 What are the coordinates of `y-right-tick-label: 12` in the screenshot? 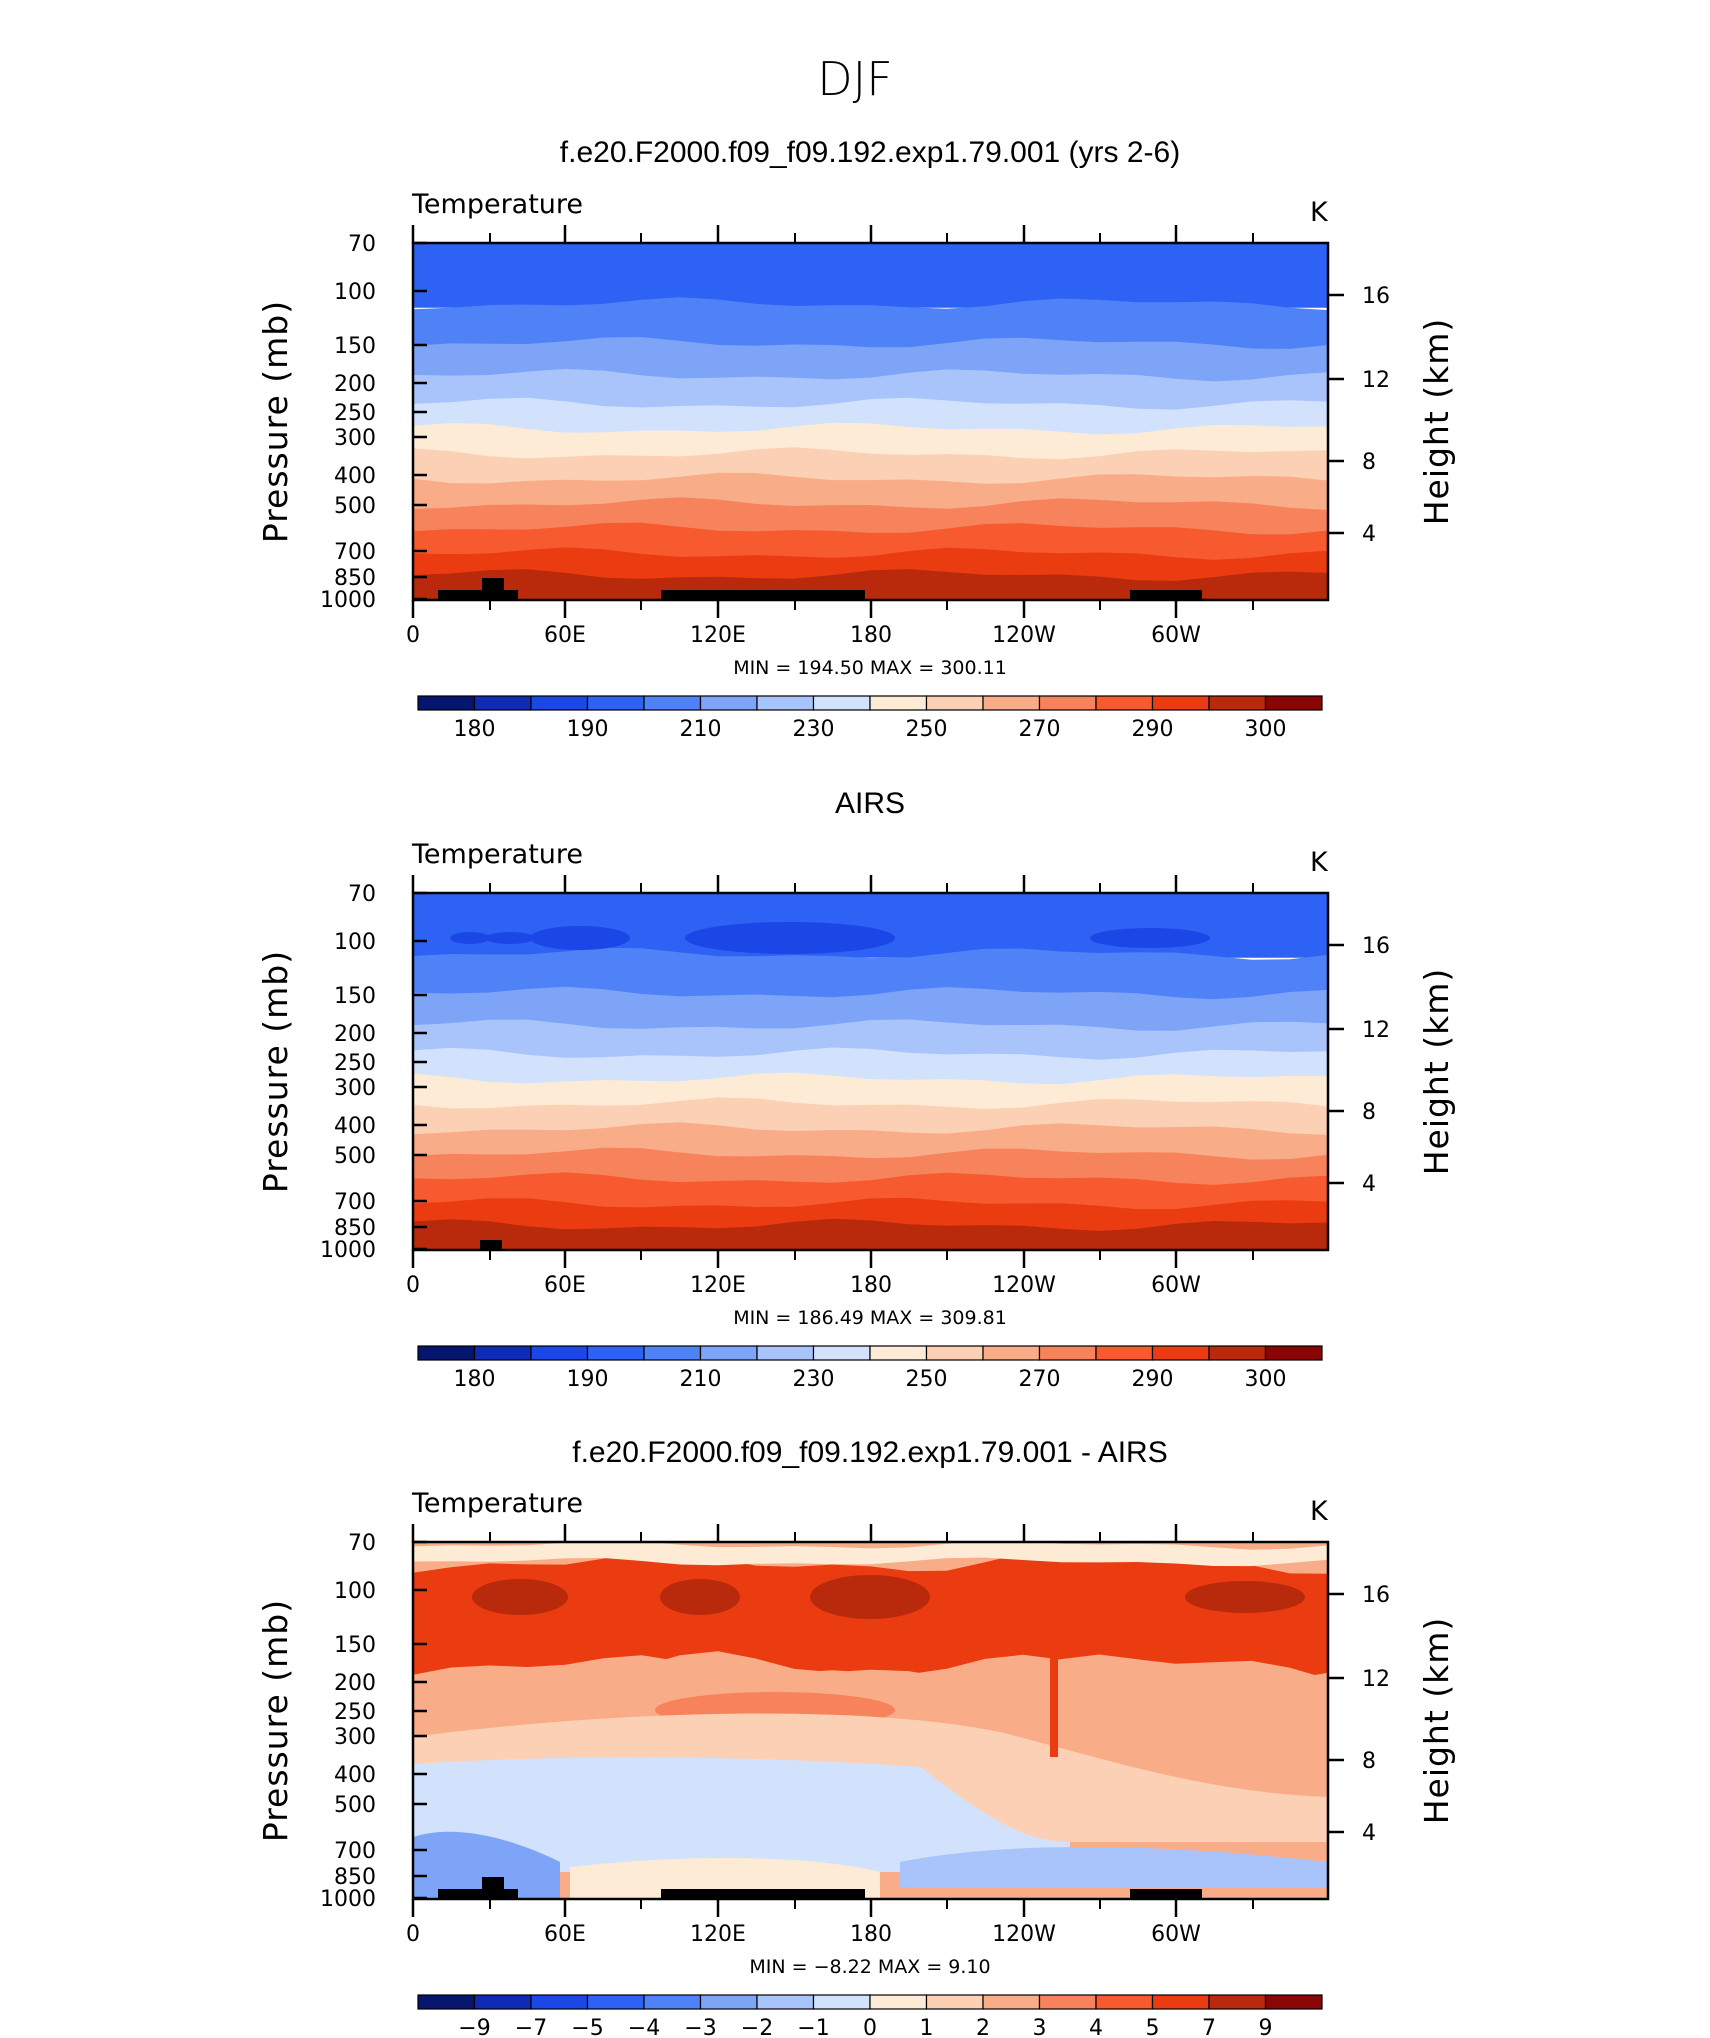 It's located at (1376, 1030).